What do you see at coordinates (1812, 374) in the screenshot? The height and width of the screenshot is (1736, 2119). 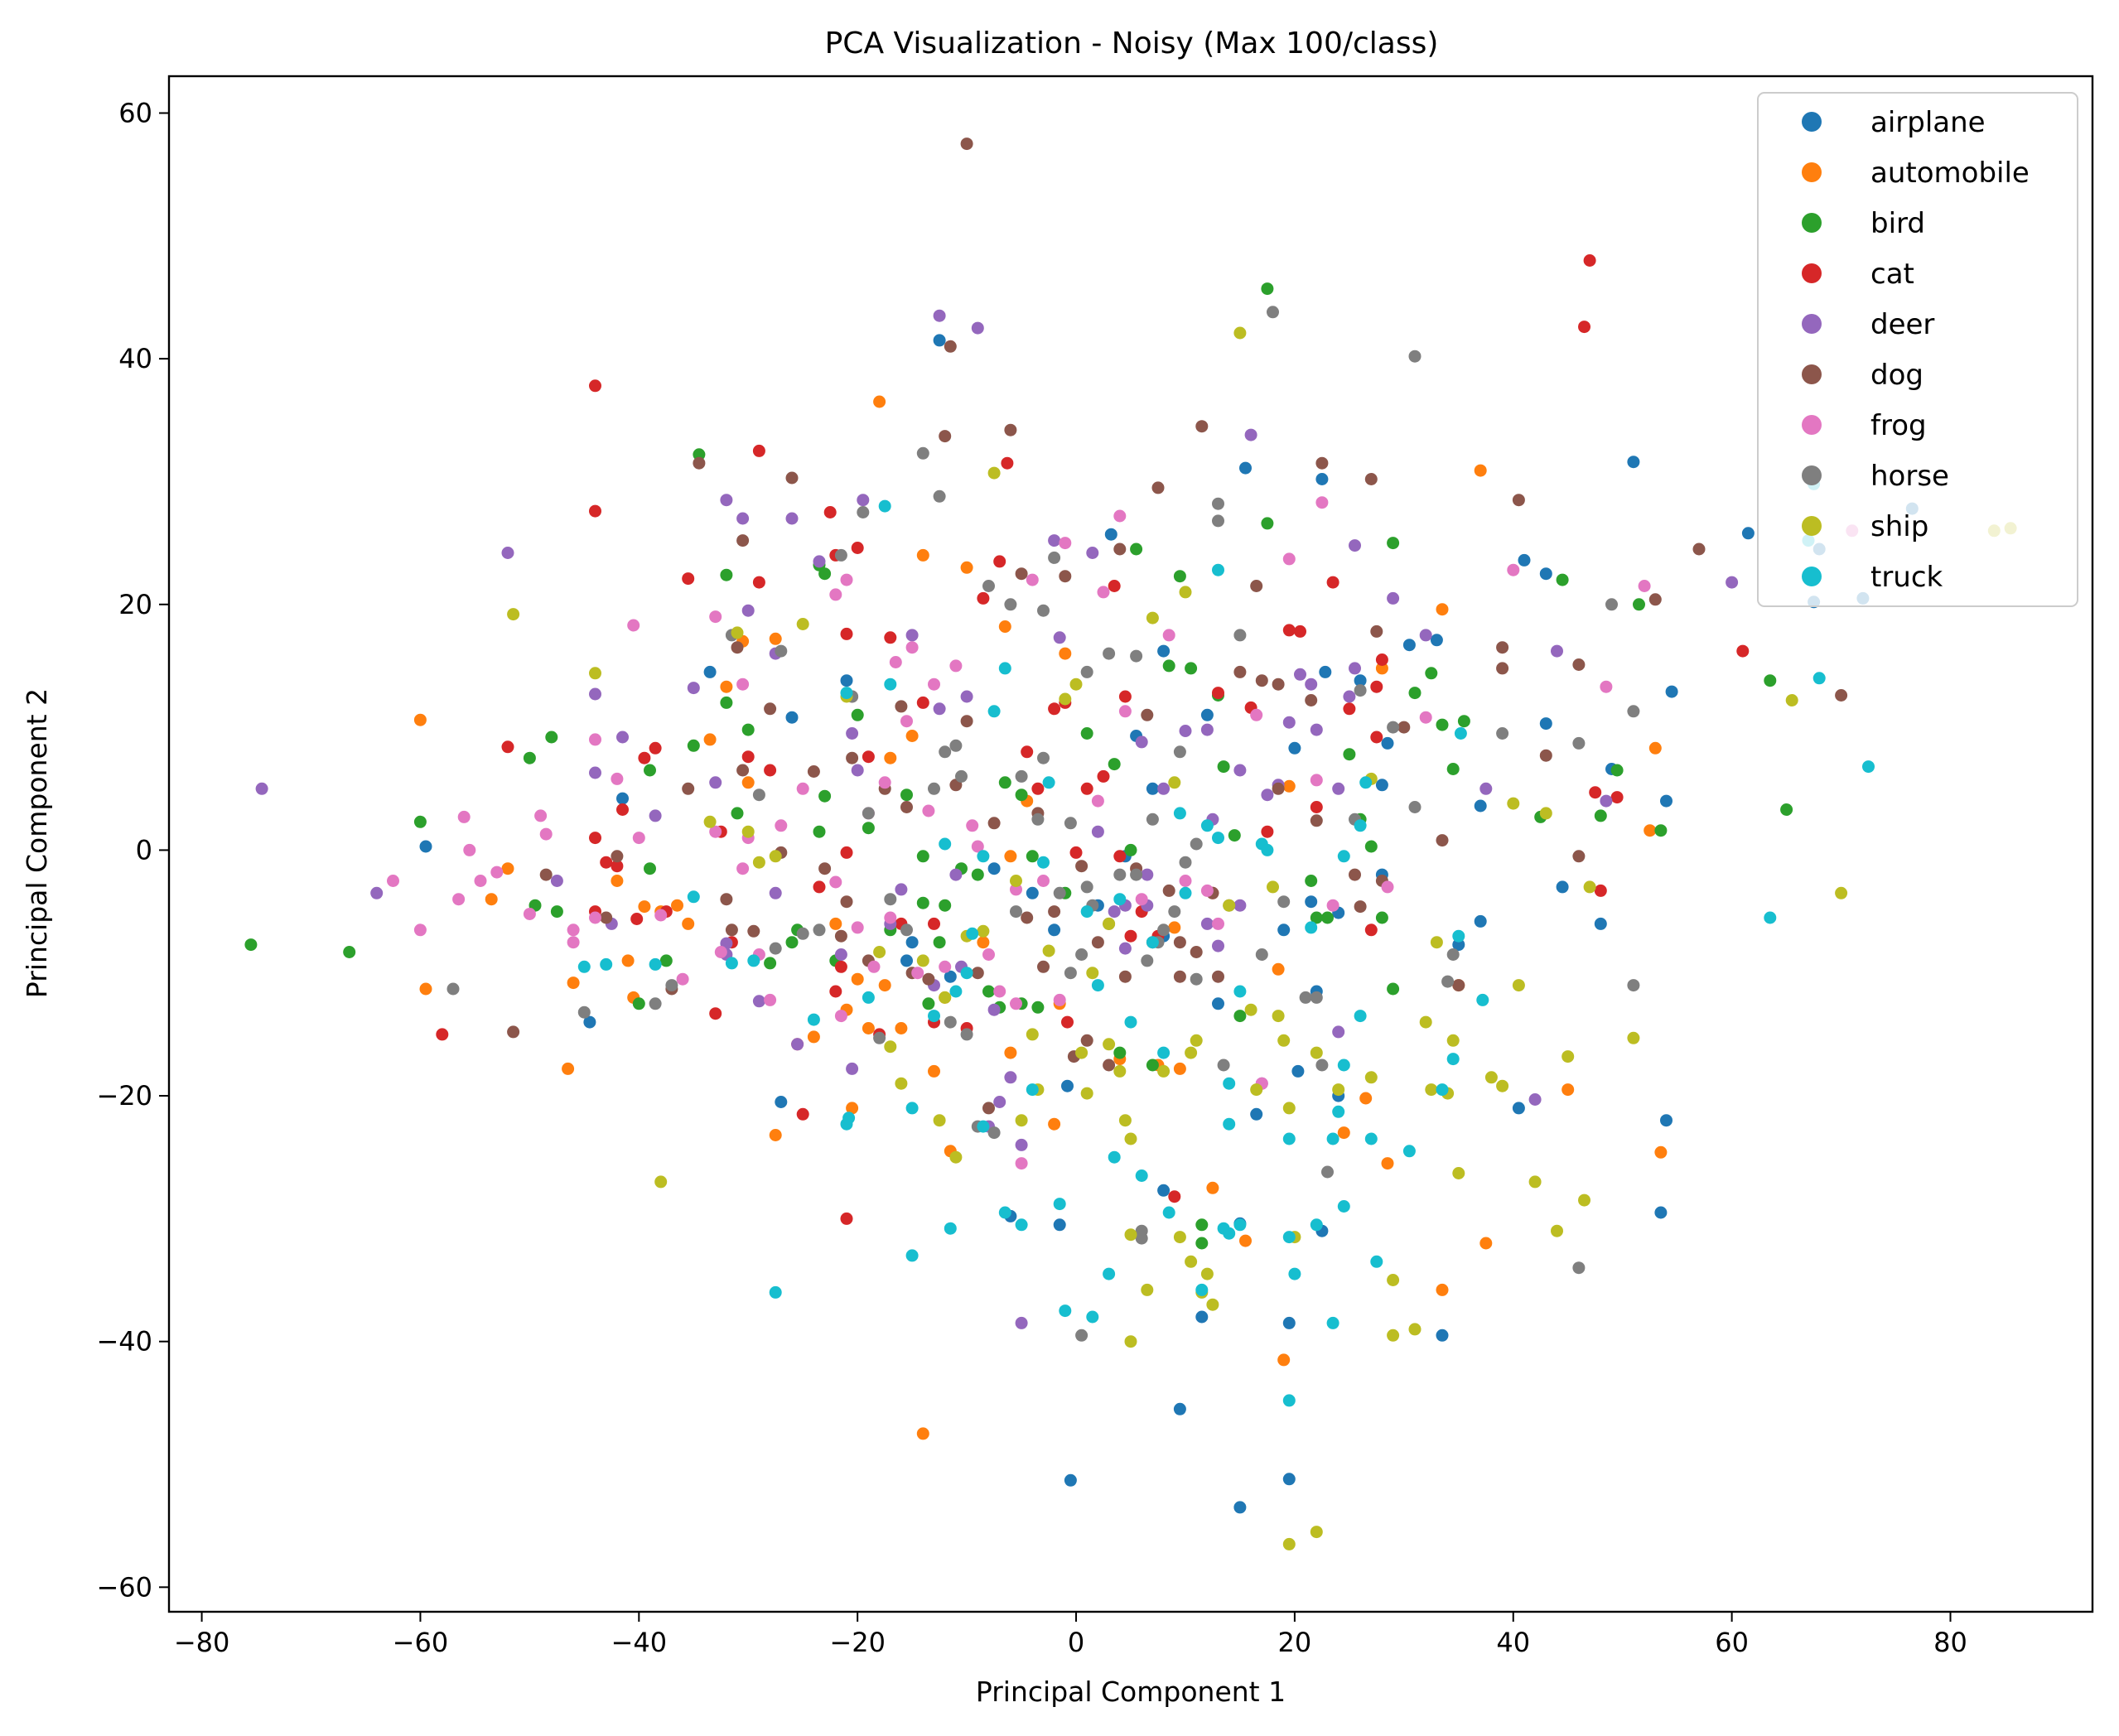 I see `legend-marker-dog` at bounding box center [1812, 374].